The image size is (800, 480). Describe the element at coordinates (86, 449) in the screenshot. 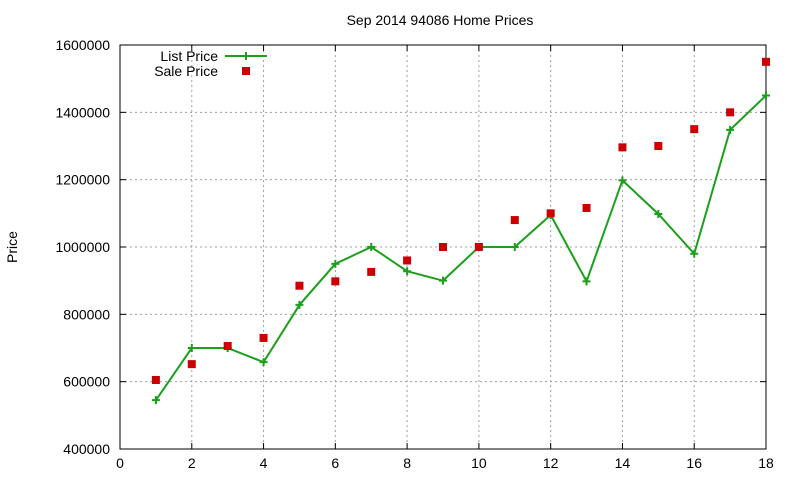

I see `y-tick-label: 400000` at that location.